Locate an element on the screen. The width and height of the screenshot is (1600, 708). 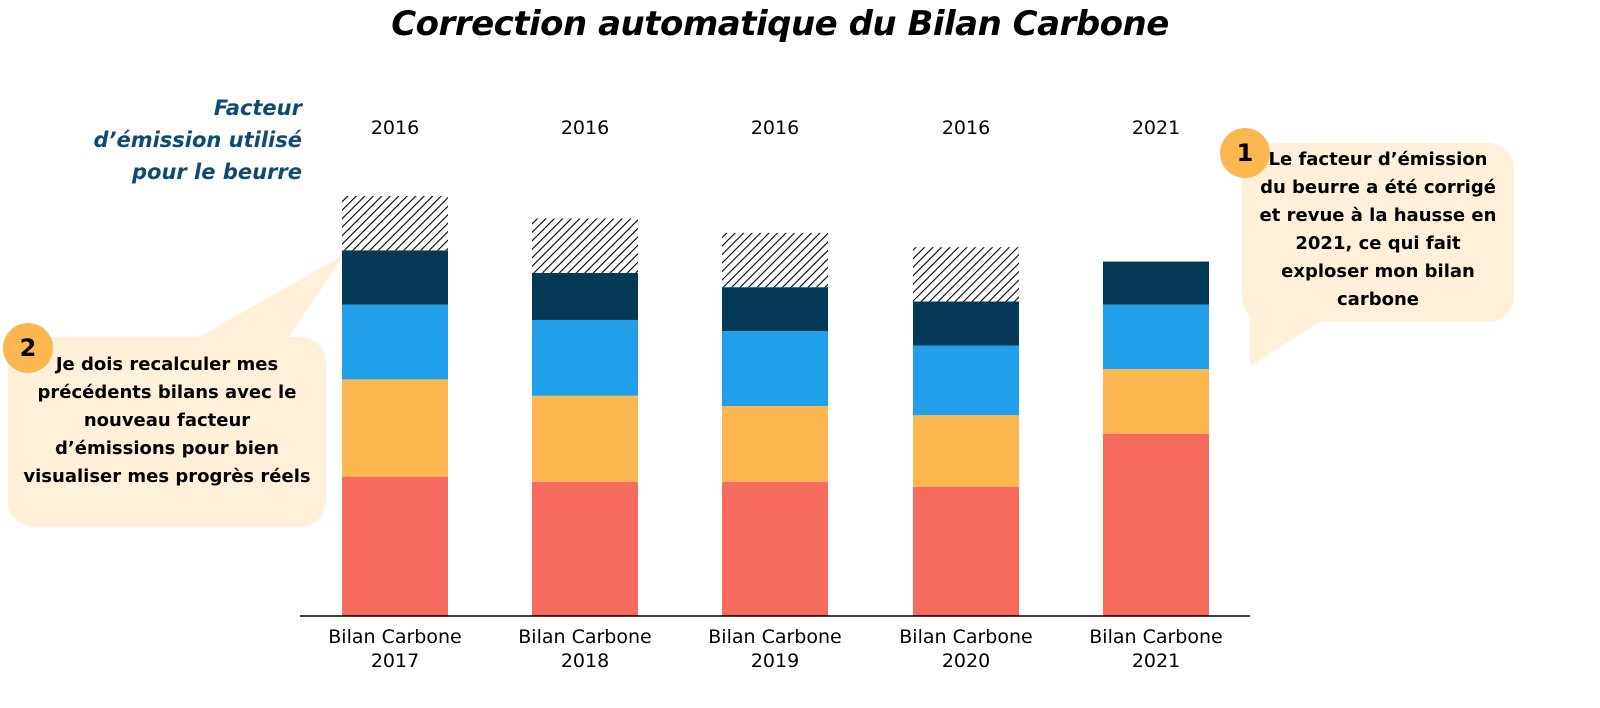
factor-year-label: 2021 is located at coordinates (1156, 128).